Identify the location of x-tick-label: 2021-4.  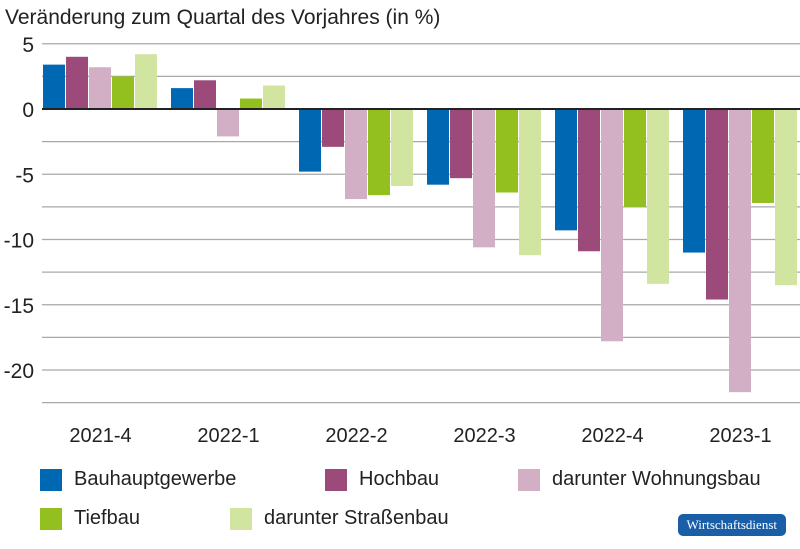
(100, 436).